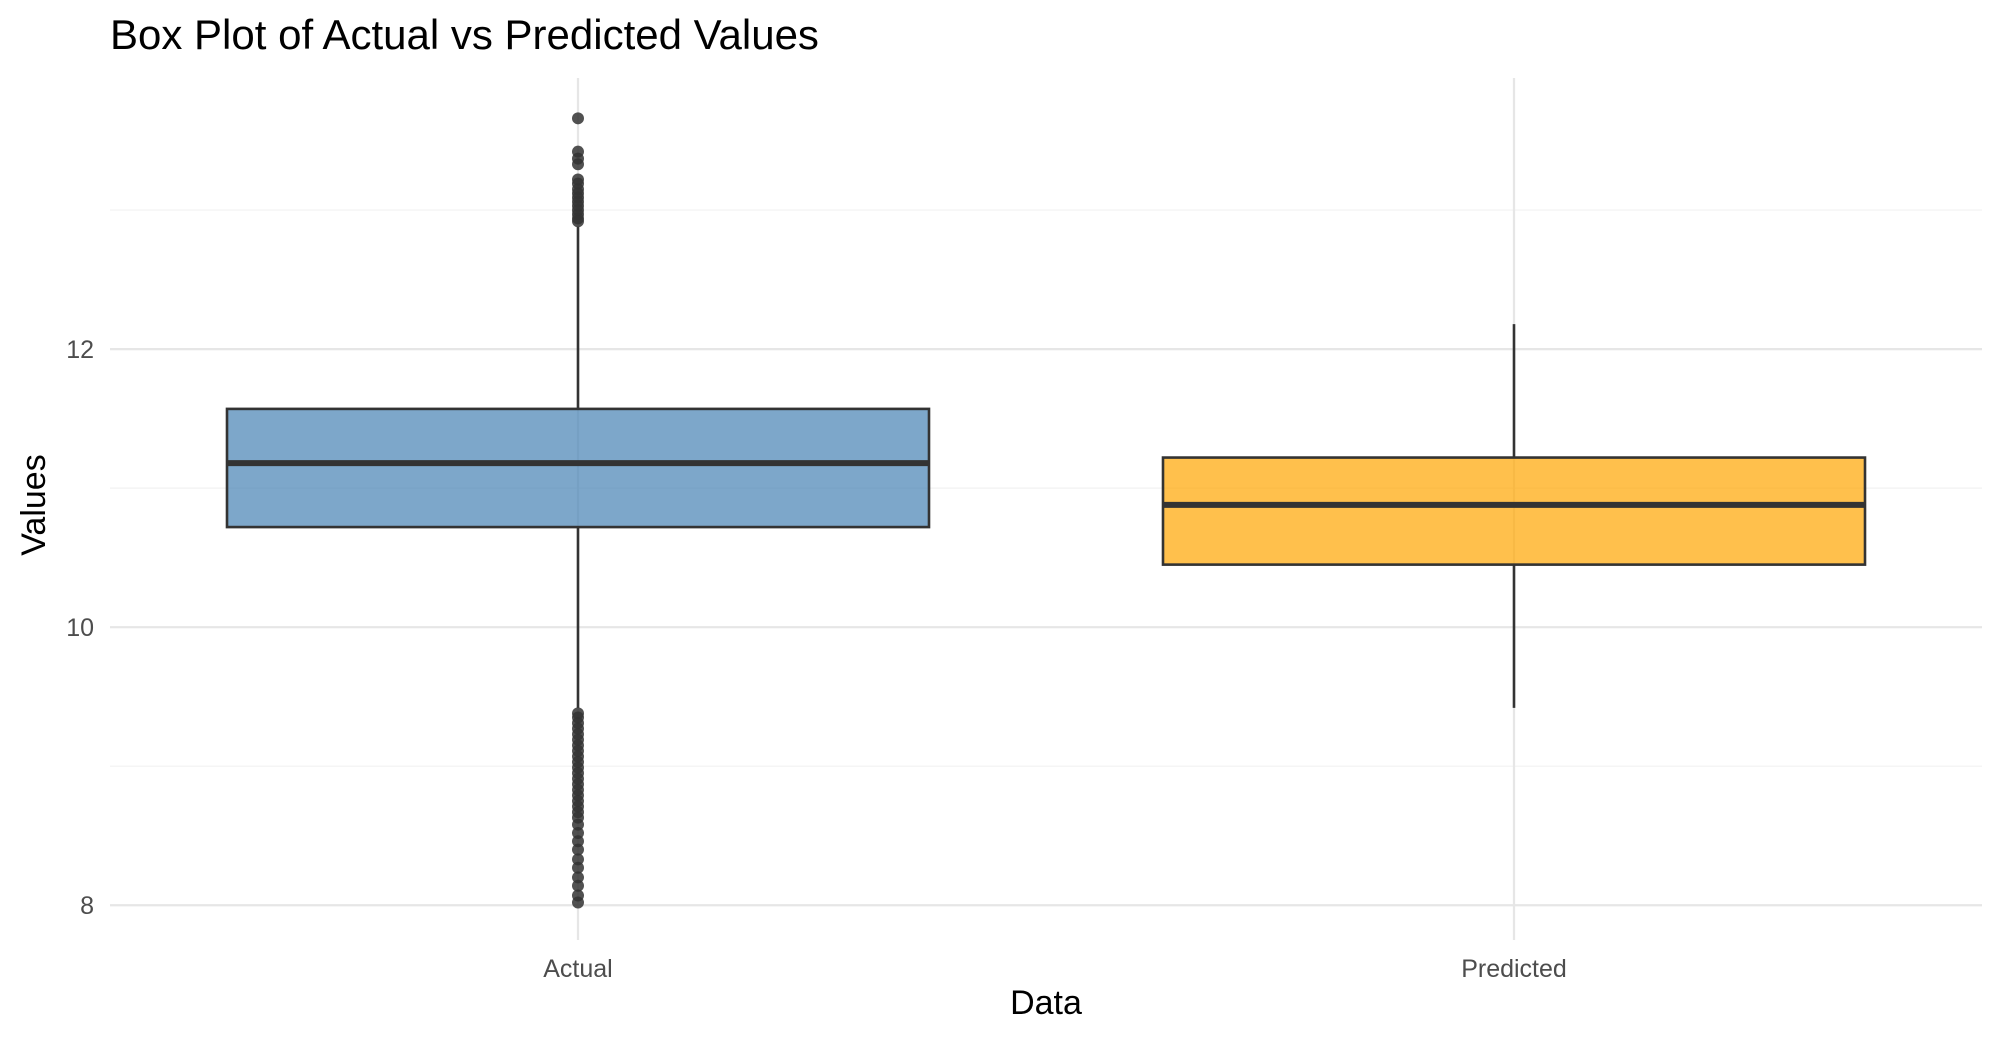 The width and height of the screenshot is (2000, 1040). What do you see at coordinates (80, 628) in the screenshot?
I see `y-tick-label: 10` at bounding box center [80, 628].